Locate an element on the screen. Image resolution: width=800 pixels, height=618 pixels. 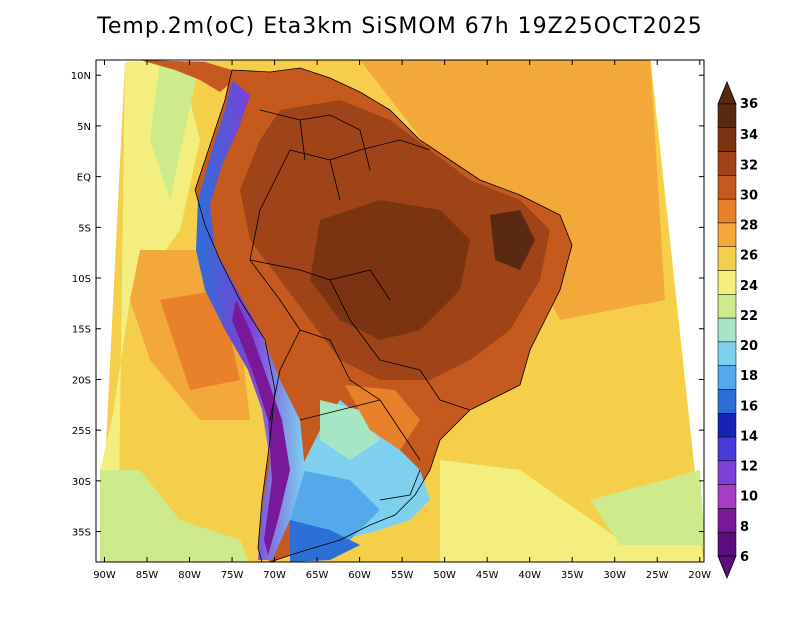
colorbar-label: 24 is located at coordinates (749, 286).